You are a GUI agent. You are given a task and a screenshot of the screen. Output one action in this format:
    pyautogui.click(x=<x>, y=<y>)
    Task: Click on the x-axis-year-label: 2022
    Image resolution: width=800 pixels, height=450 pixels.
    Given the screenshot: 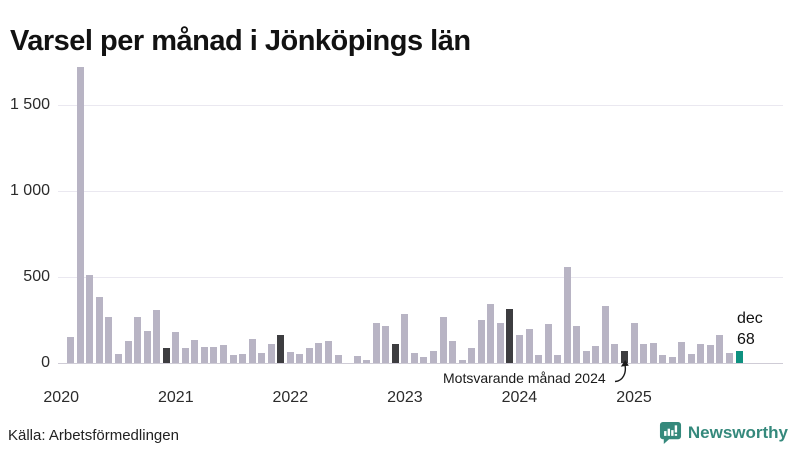 What is the action you would take?
    pyautogui.click(x=290, y=397)
    